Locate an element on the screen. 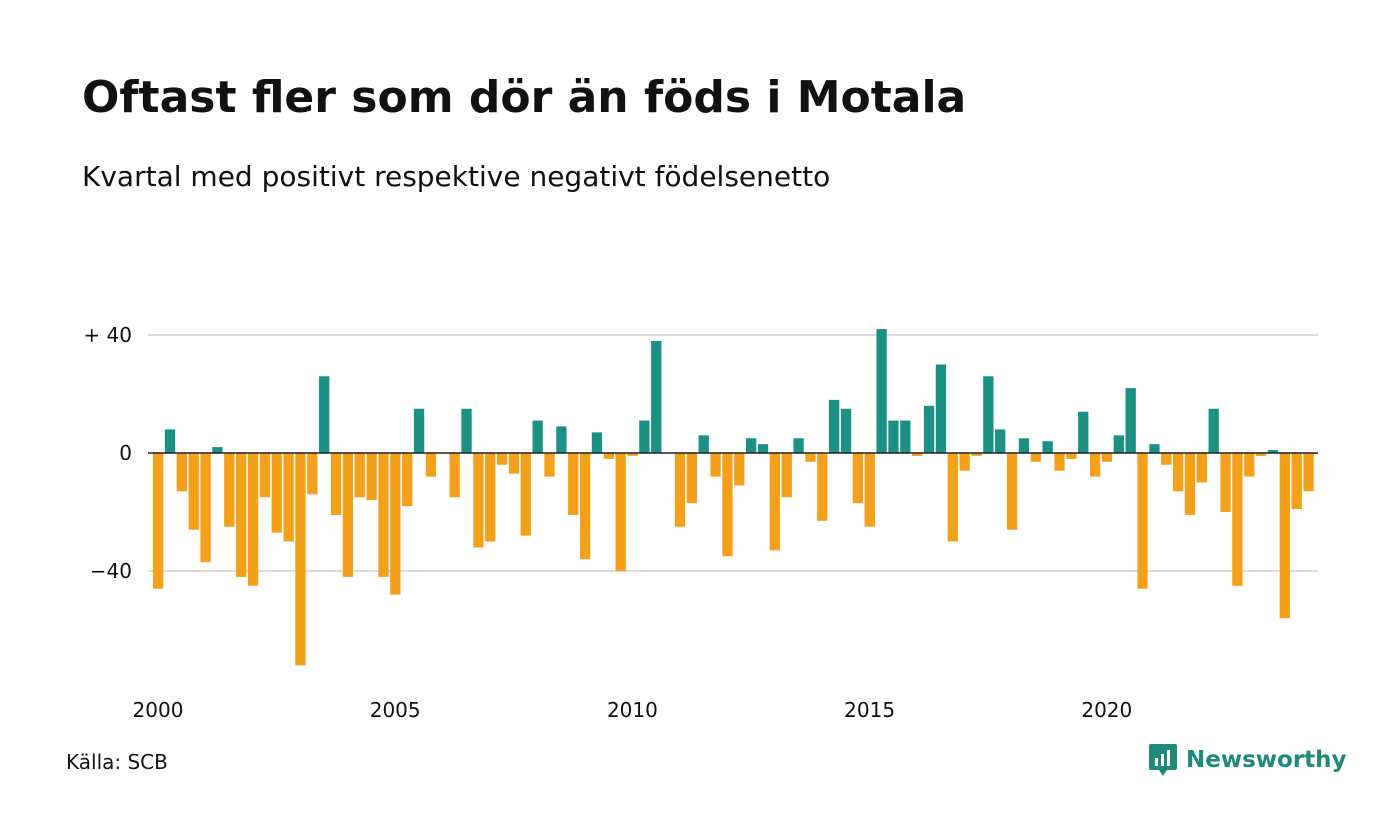  chart-title: Oftast fler som dör än föds i Motala is located at coordinates (524, 97).